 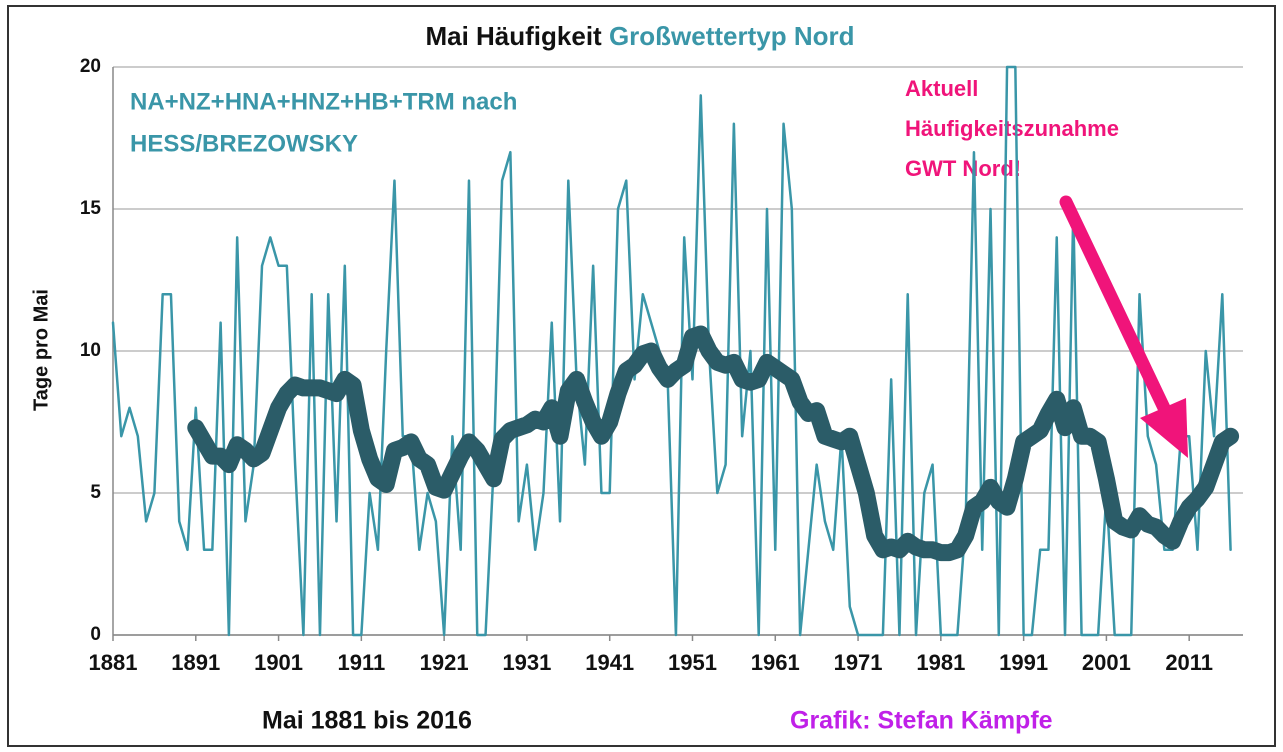 What do you see at coordinates (1115, 306) in the screenshot?
I see `arrow-shaft` at bounding box center [1115, 306].